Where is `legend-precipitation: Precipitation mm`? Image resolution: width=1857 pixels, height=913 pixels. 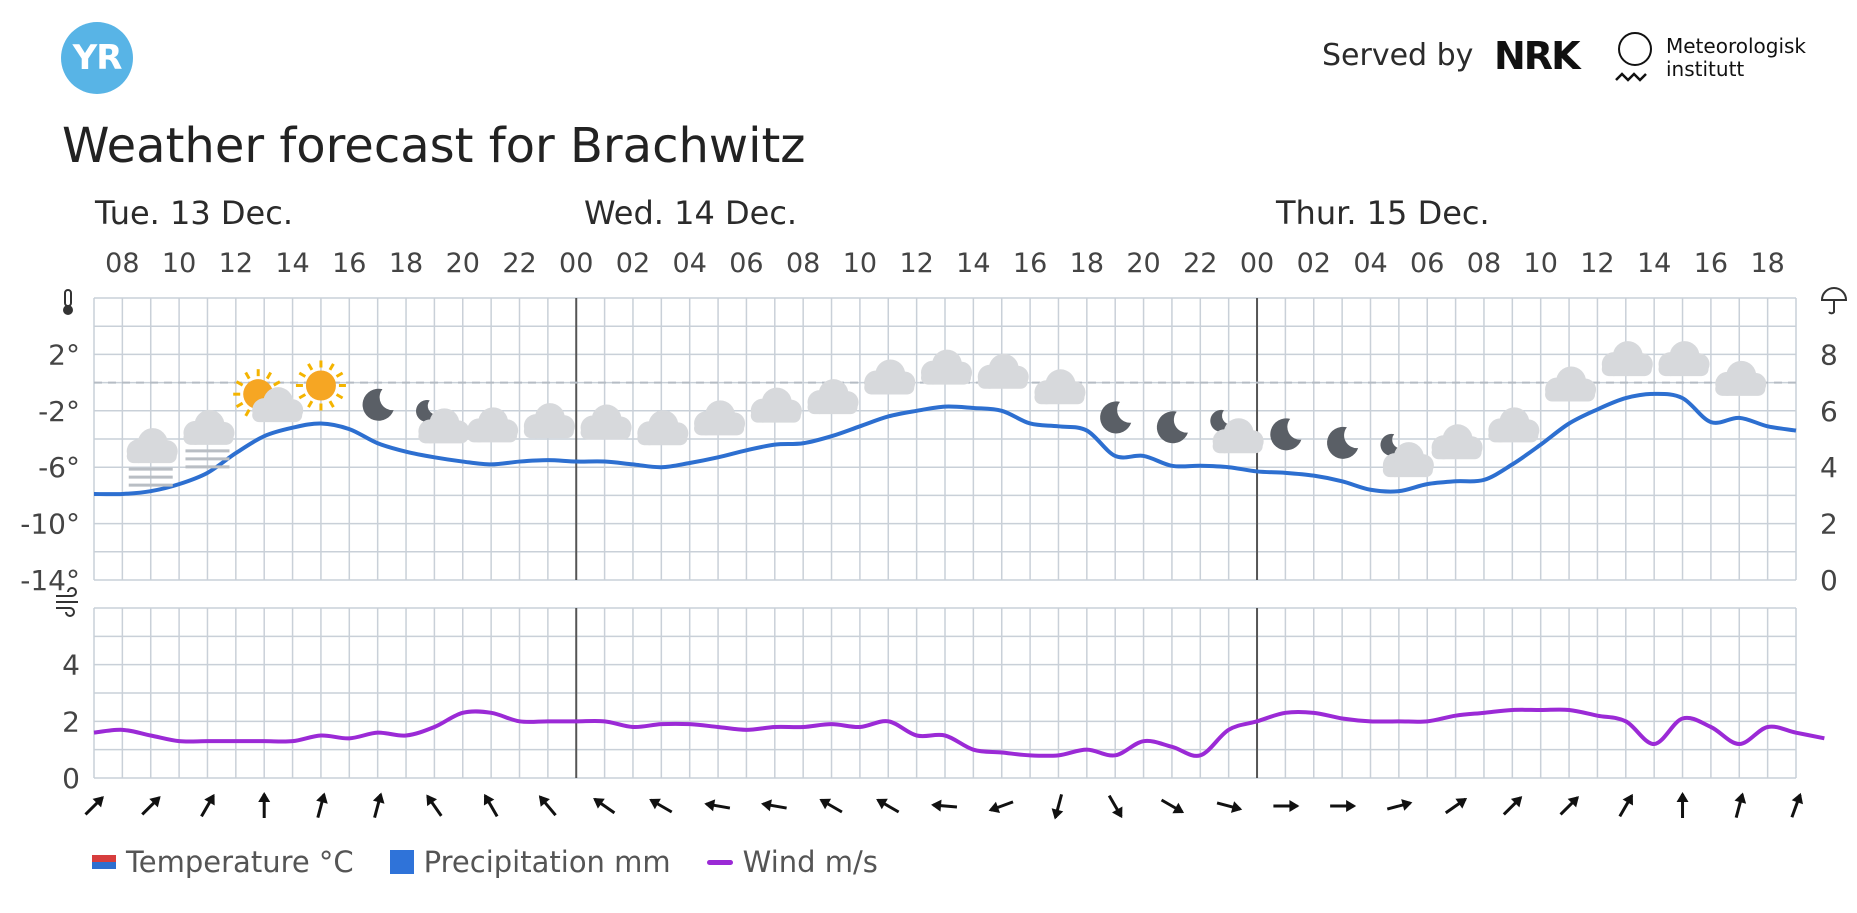
legend-precipitation: Precipitation mm is located at coordinates (530, 862).